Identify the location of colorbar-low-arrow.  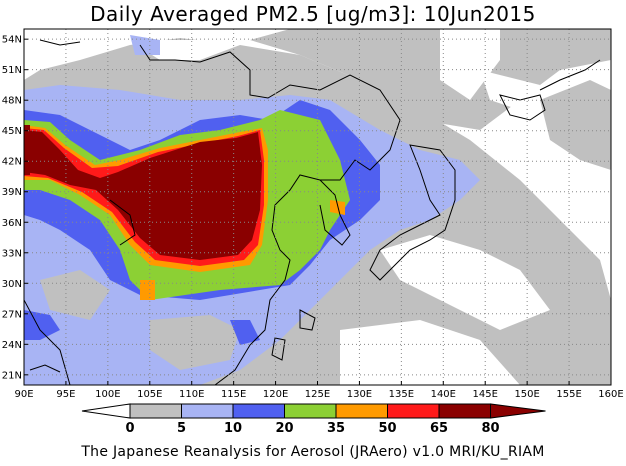
(106, 411).